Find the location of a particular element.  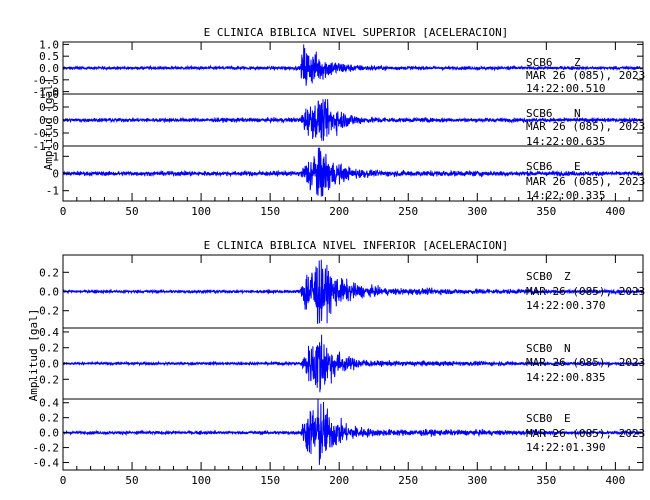

trace-scb0-e-ytick-label: 0.0 is located at coordinates (49, 433).